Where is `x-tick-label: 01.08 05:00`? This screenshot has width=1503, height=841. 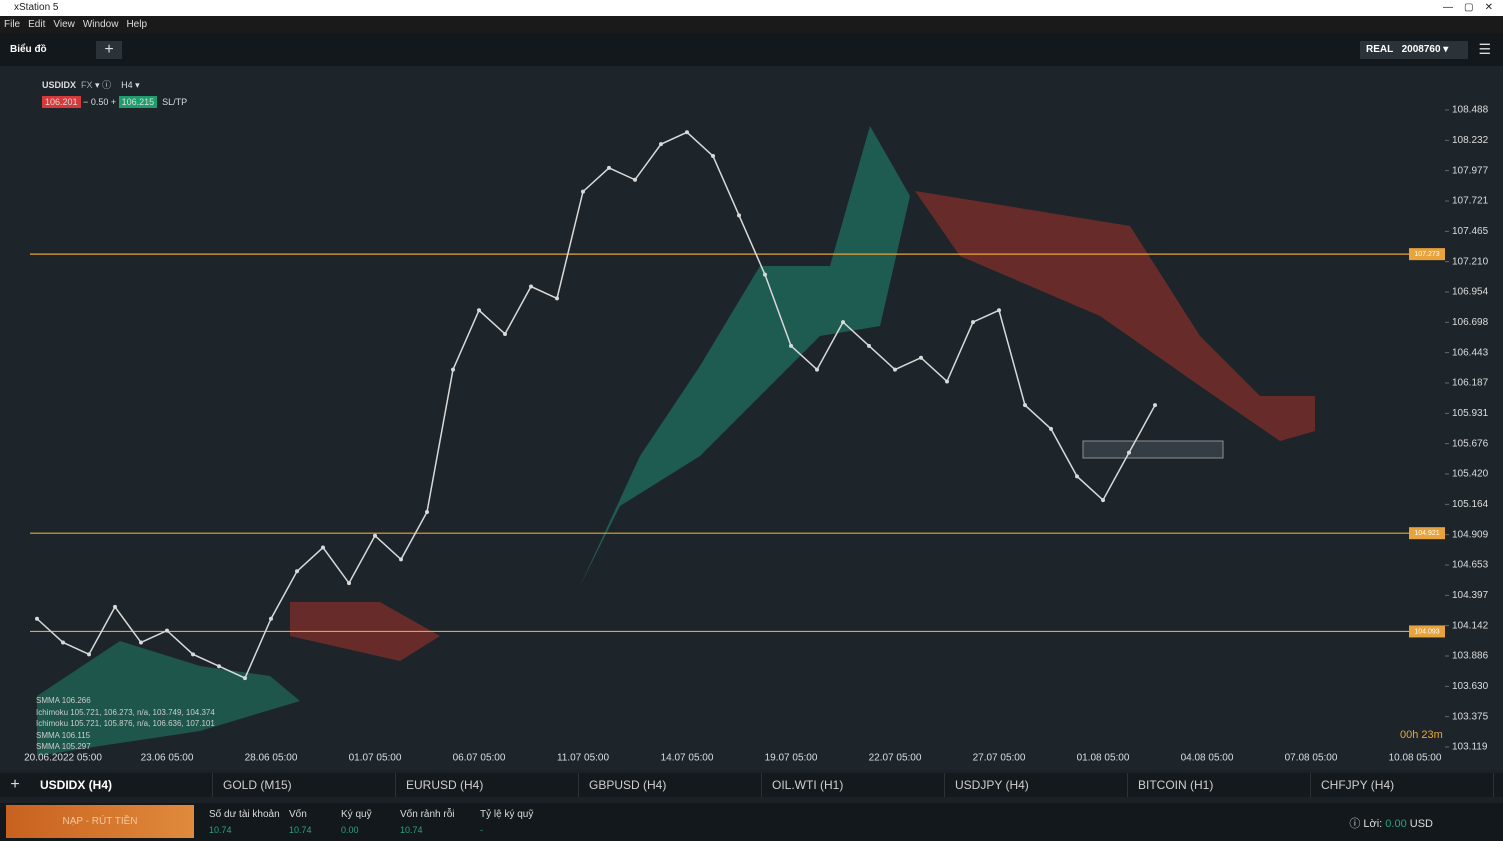 x-tick-label: 01.08 05:00 is located at coordinates (1103, 758).